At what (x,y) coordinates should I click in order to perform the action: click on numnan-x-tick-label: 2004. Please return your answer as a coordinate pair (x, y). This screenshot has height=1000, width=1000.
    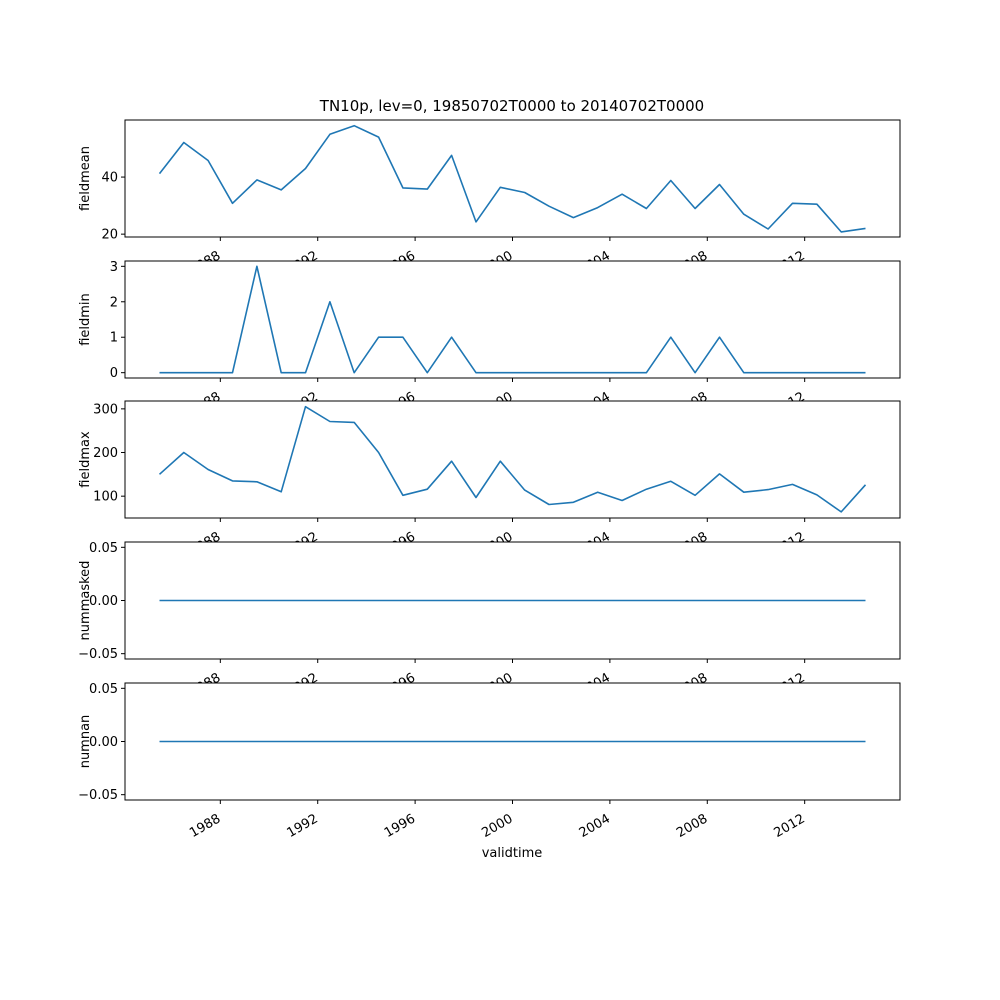
    Looking at the image, I should click on (595, 826).